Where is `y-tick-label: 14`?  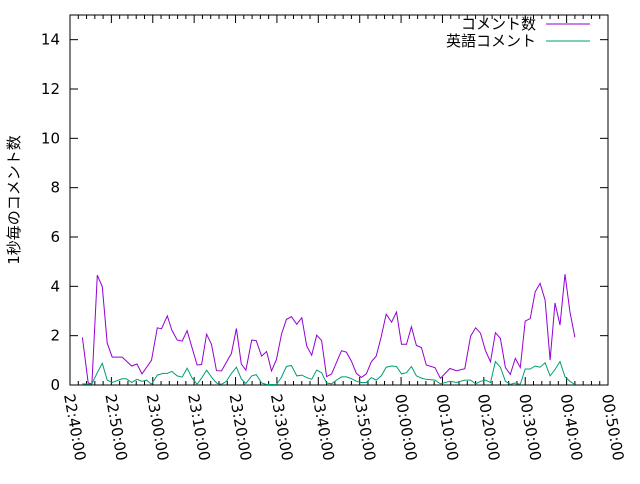
y-tick-label: 14 is located at coordinates (50, 40).